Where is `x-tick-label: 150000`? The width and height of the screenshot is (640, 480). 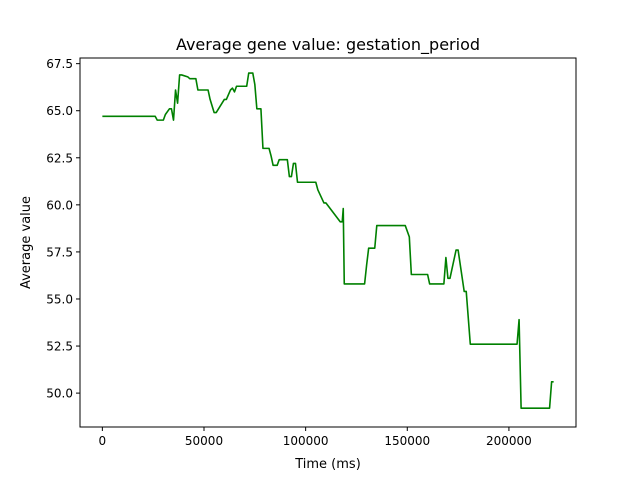
x-tick-label: 150000 is located at coordinates (407, 441).